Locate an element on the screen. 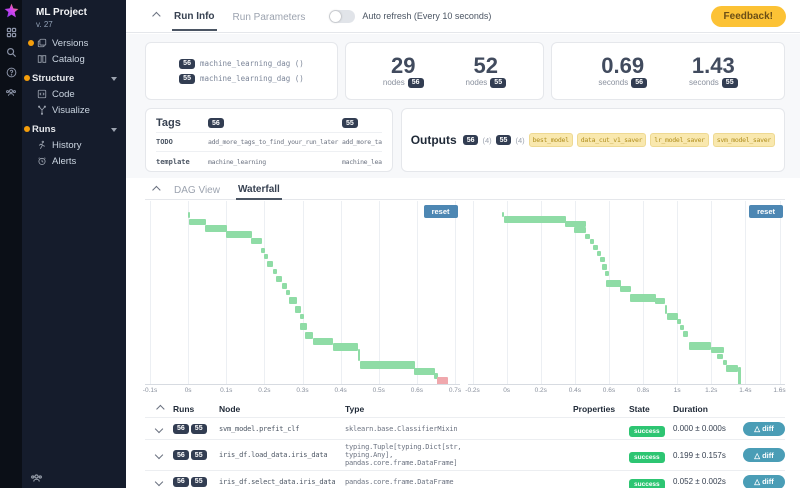 This screenshot has height=488, width=800. sidebar-item-catalog: Catalog is located at coordinates (74, 59).